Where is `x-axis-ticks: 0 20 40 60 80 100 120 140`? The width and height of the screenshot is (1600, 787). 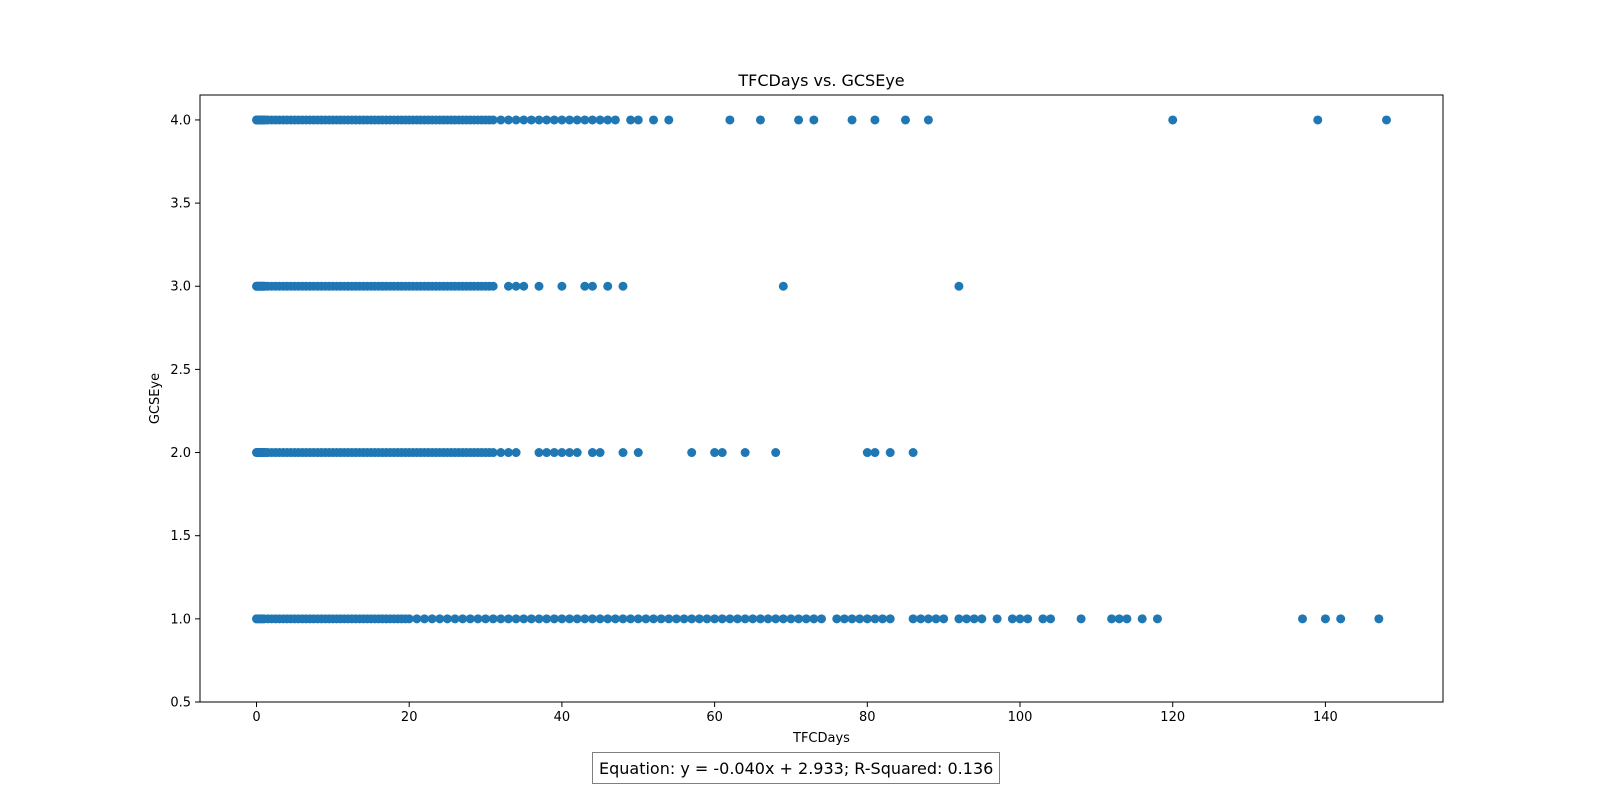 x-axis-ticks: 0 20 40 60 80 100 120 140 is located at coordinates (795, 713).